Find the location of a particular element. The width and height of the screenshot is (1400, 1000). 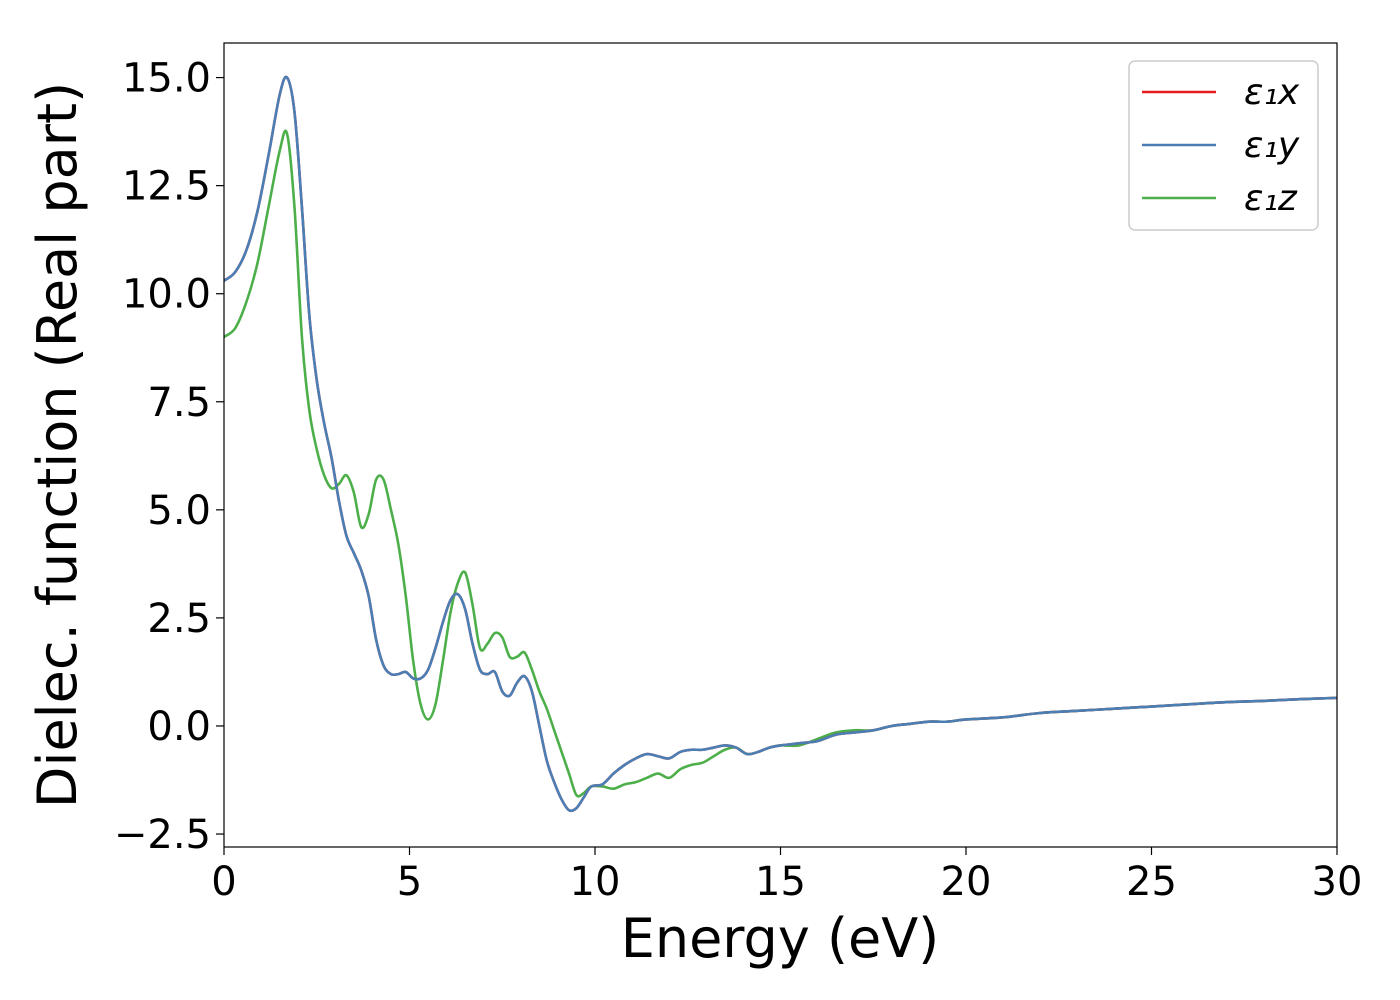

x-tick-label: 15 is located at coordinates (780, 882).